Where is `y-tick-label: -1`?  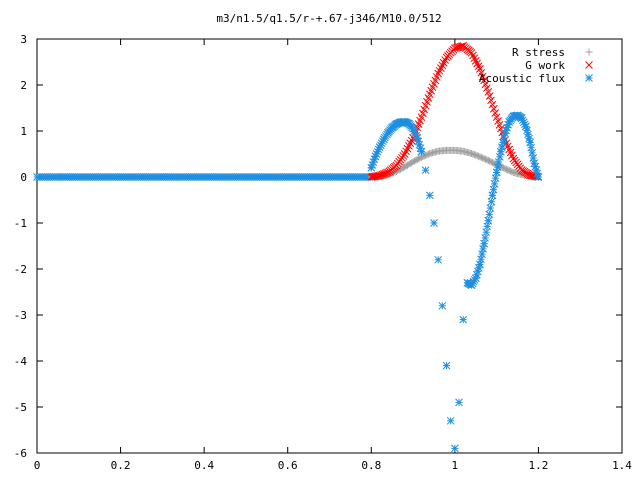 y-tick-label: -1 is located at coordinates (20, 223).